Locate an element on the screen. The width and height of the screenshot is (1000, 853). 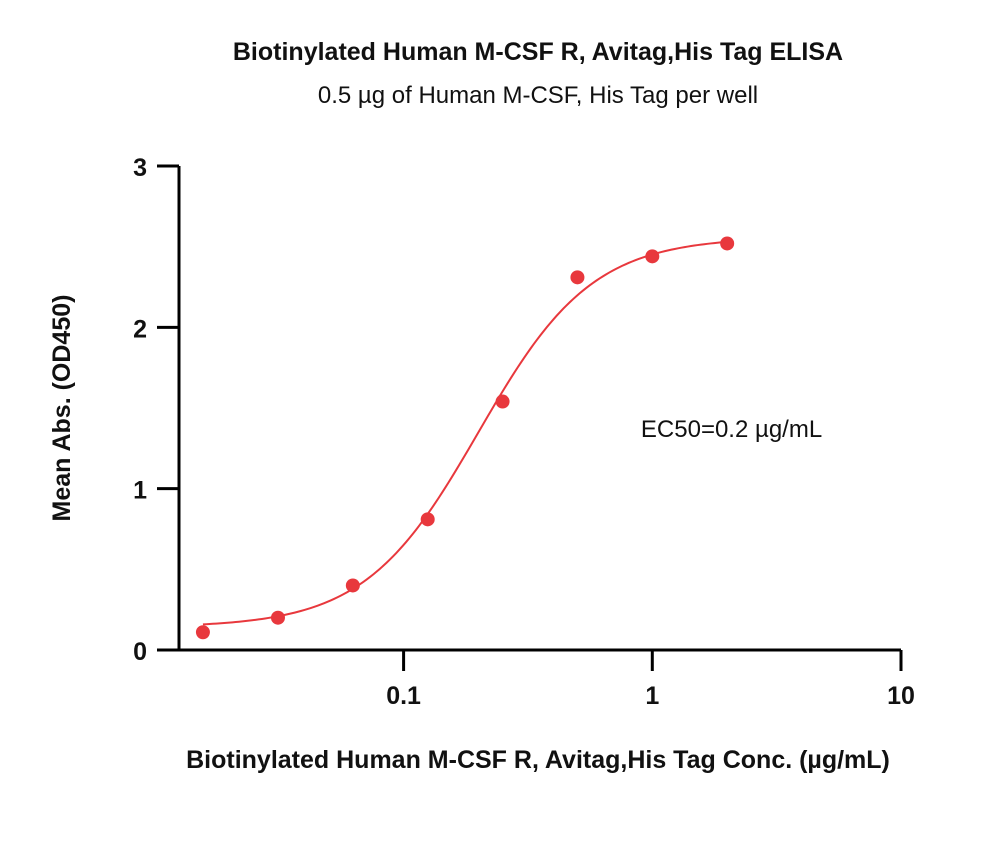
x-ticks: 0.1 1 10 is located at coordinates (650, 680).